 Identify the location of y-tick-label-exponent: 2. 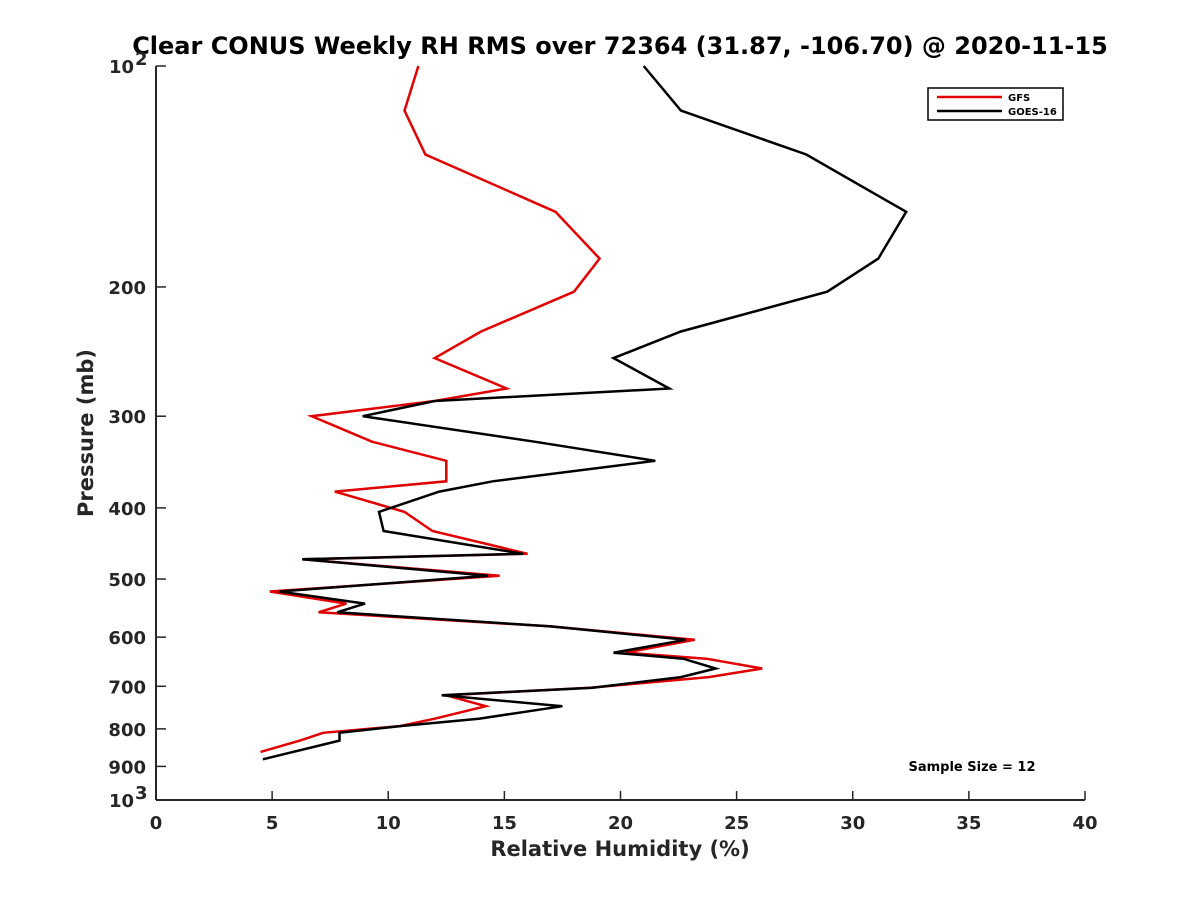
(141, 59).